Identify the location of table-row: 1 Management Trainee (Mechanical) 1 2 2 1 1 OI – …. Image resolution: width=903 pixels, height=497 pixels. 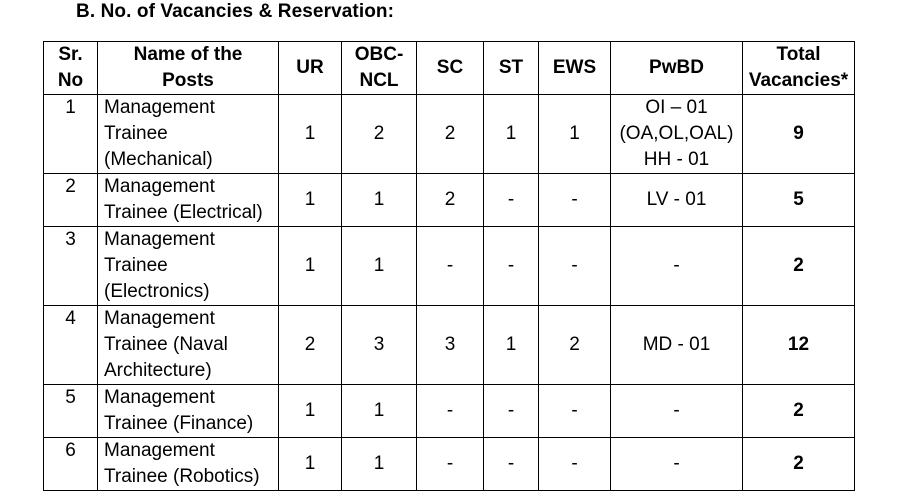
(449, 134).